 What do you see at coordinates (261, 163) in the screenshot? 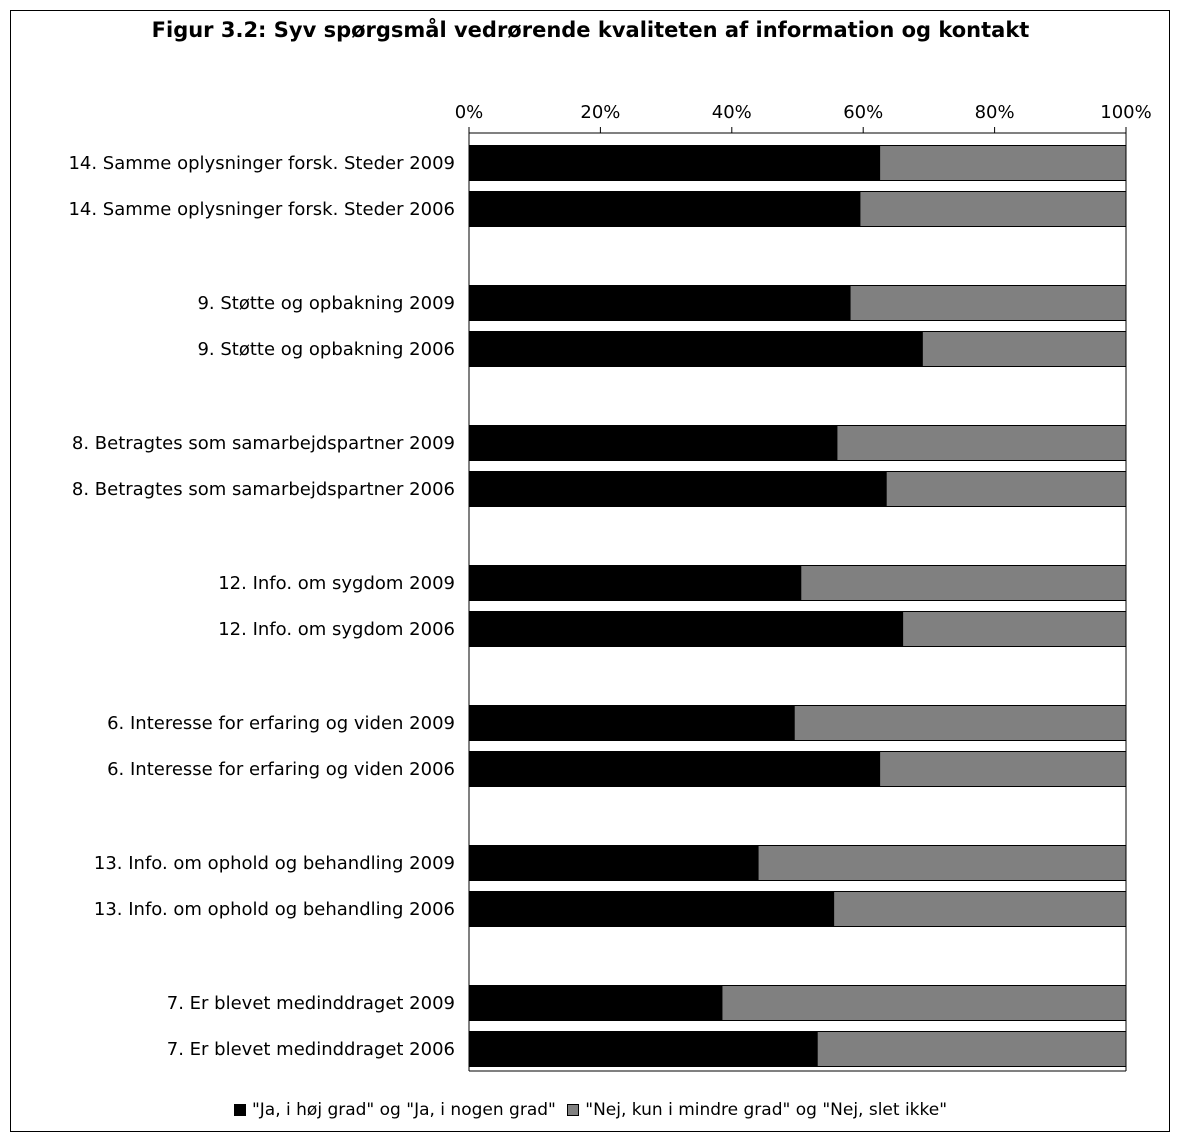
I see `category-label: 14. Samme oplysninger forsk. Steder 2009` at bounding box center [261, 163].